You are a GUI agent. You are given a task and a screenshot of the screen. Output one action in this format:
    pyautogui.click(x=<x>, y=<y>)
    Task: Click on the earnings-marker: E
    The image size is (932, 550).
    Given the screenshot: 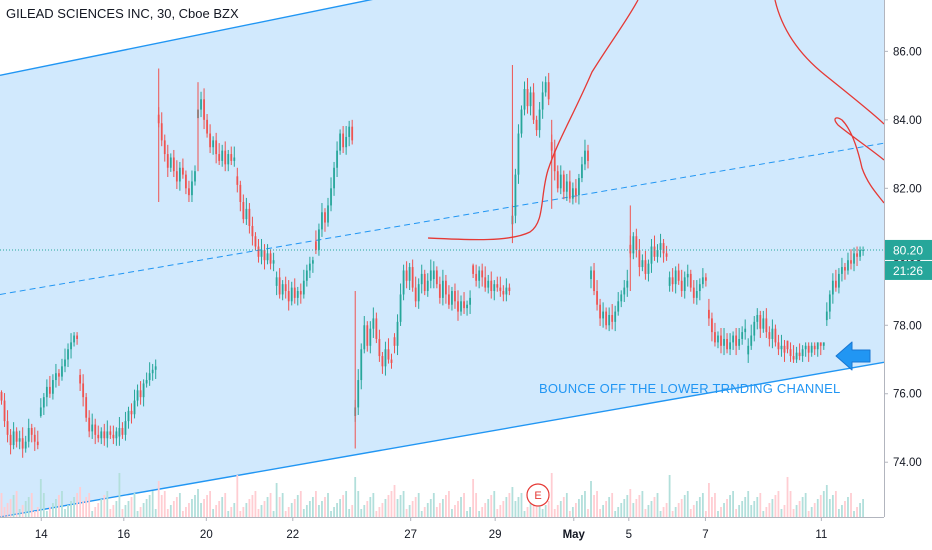 What is the action you would take?
    pyautogui.click(x=538, y=495)
    